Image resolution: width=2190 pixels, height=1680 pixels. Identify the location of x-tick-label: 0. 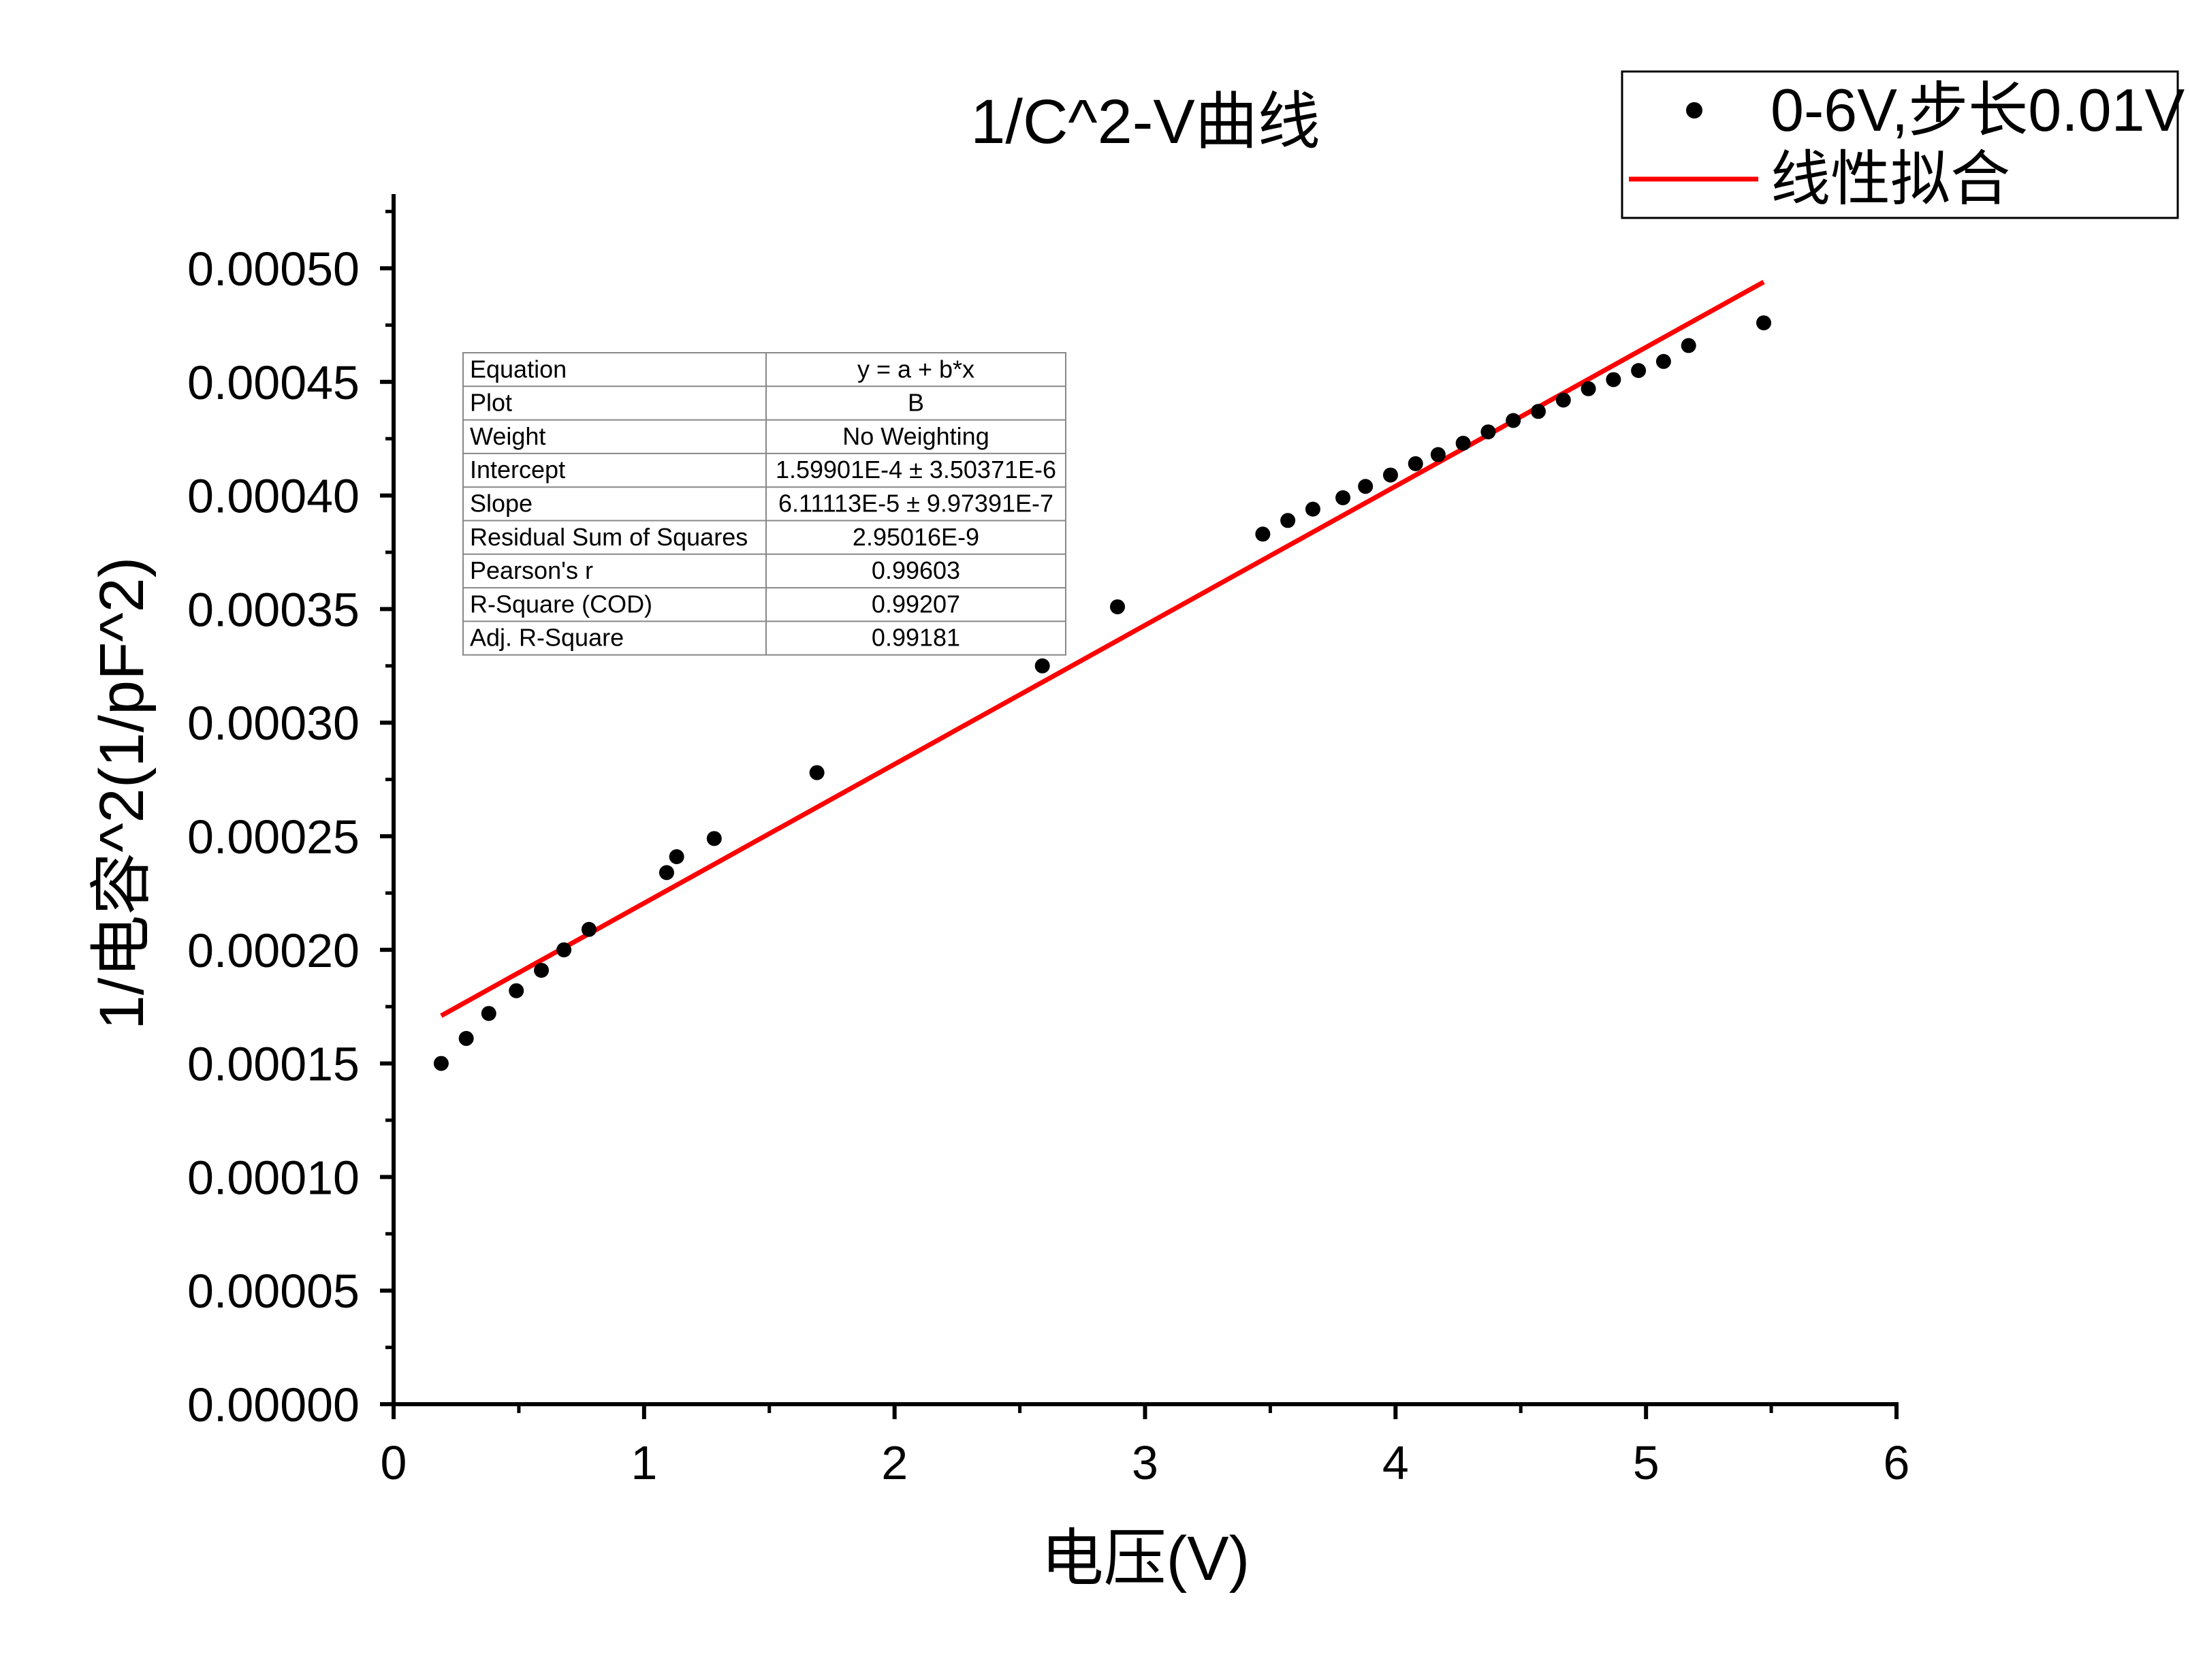
(394, 1462).